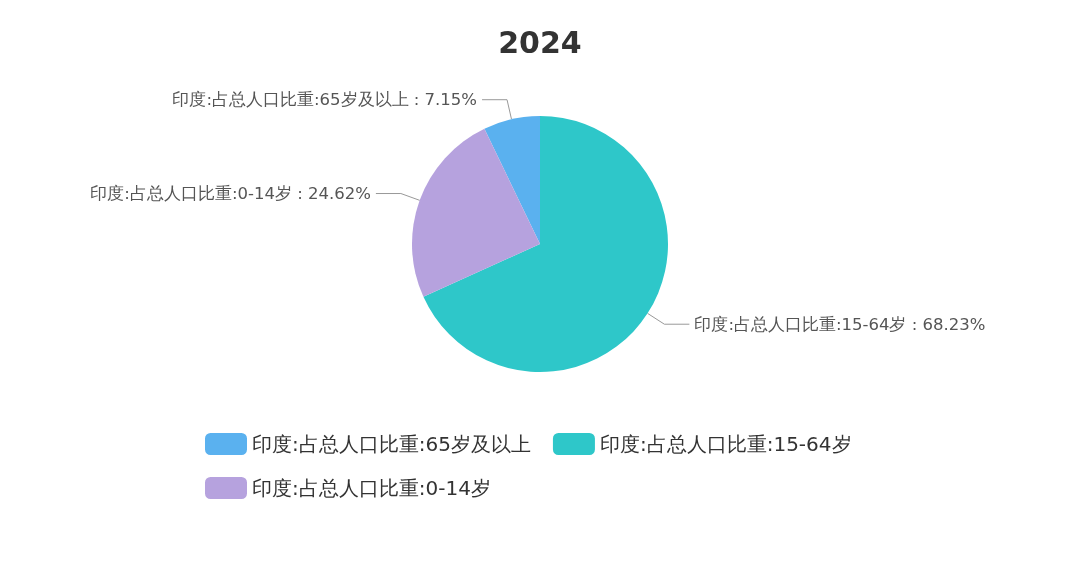  What do you see at coordinates (325, 100) in the screenshot?
I see `data-label: 印度:占总人口比重:65岁及以上 : 7.15%` at bounding box center [325, 100].